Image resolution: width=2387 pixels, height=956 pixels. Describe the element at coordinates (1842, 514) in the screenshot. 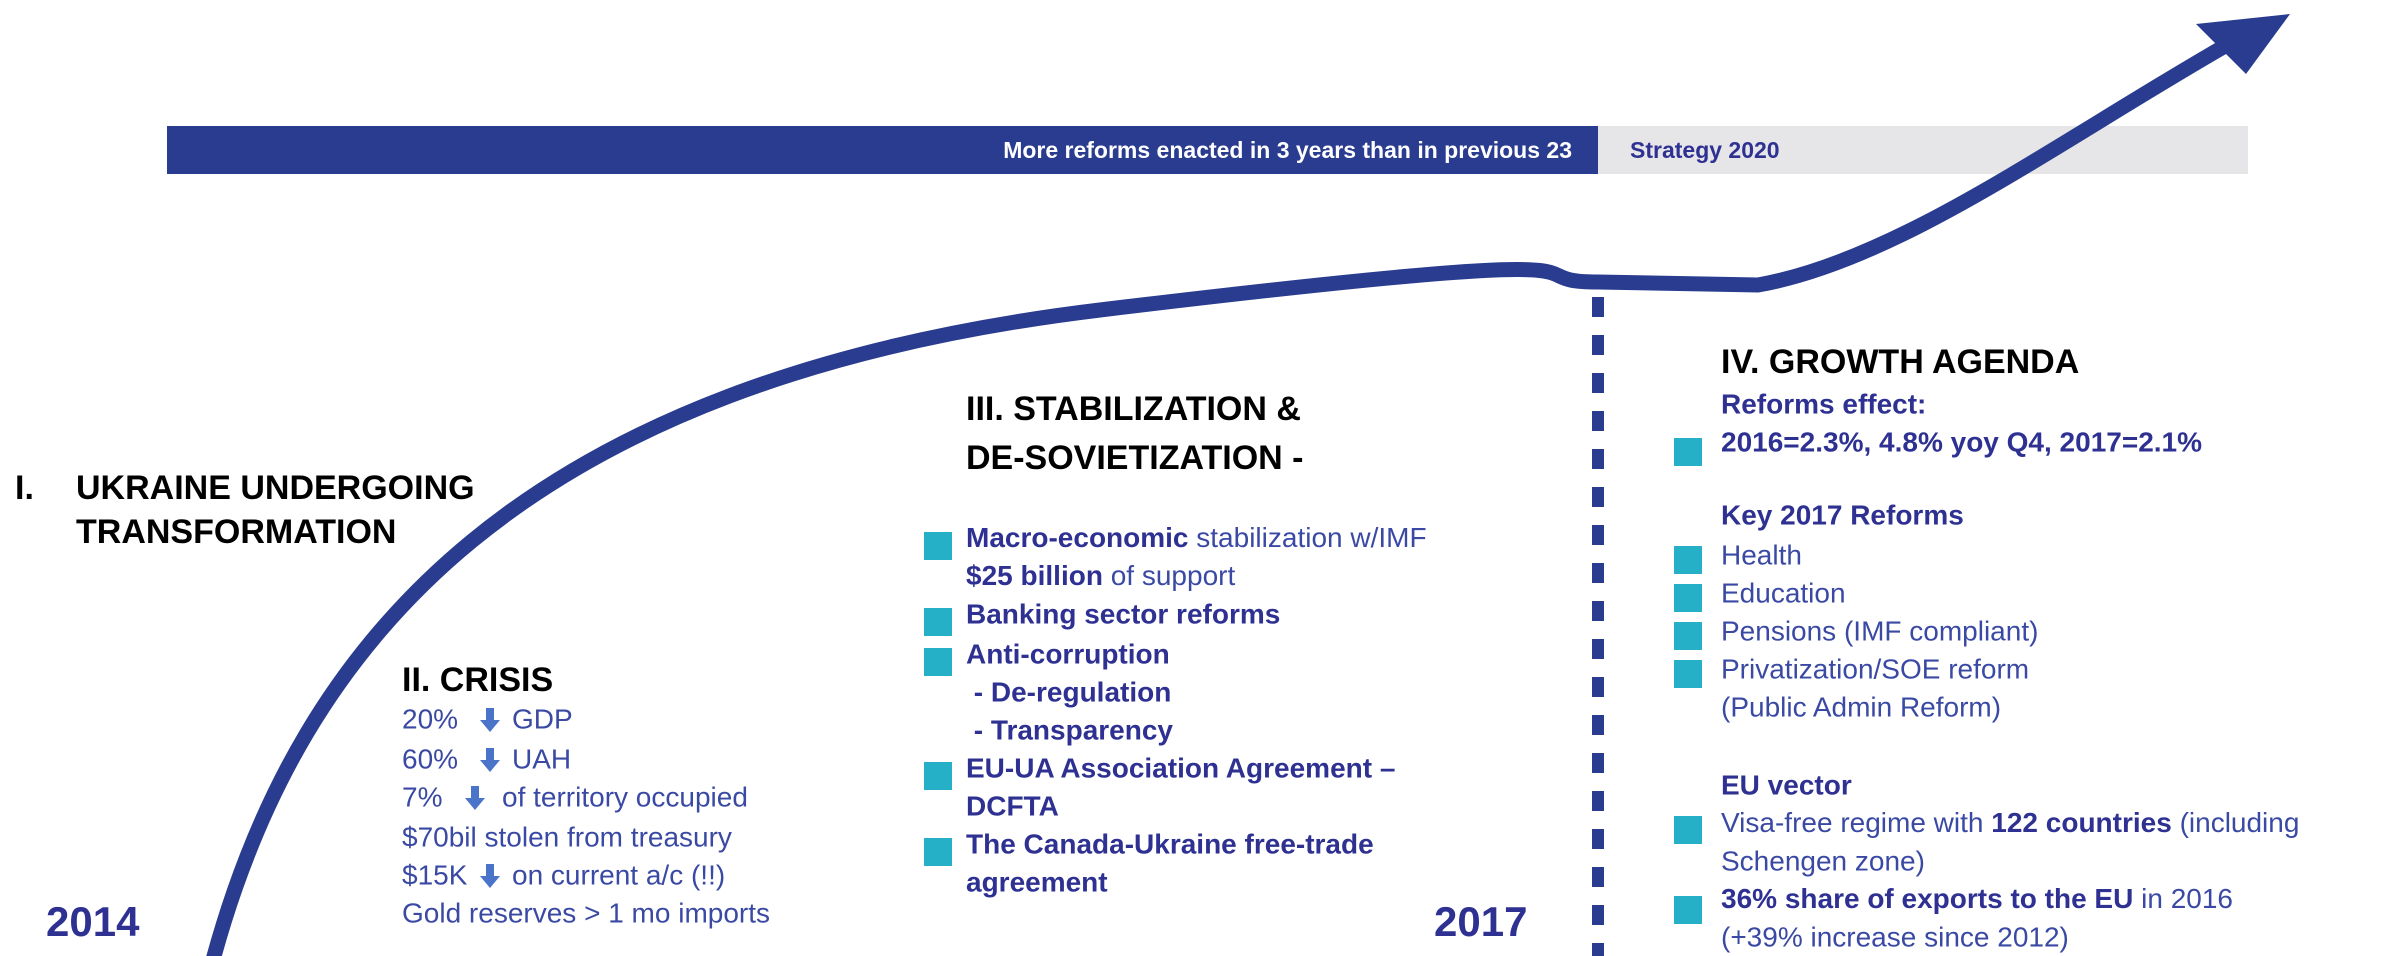

I see `reforms-title: Key 2017 Reforms` at that location.